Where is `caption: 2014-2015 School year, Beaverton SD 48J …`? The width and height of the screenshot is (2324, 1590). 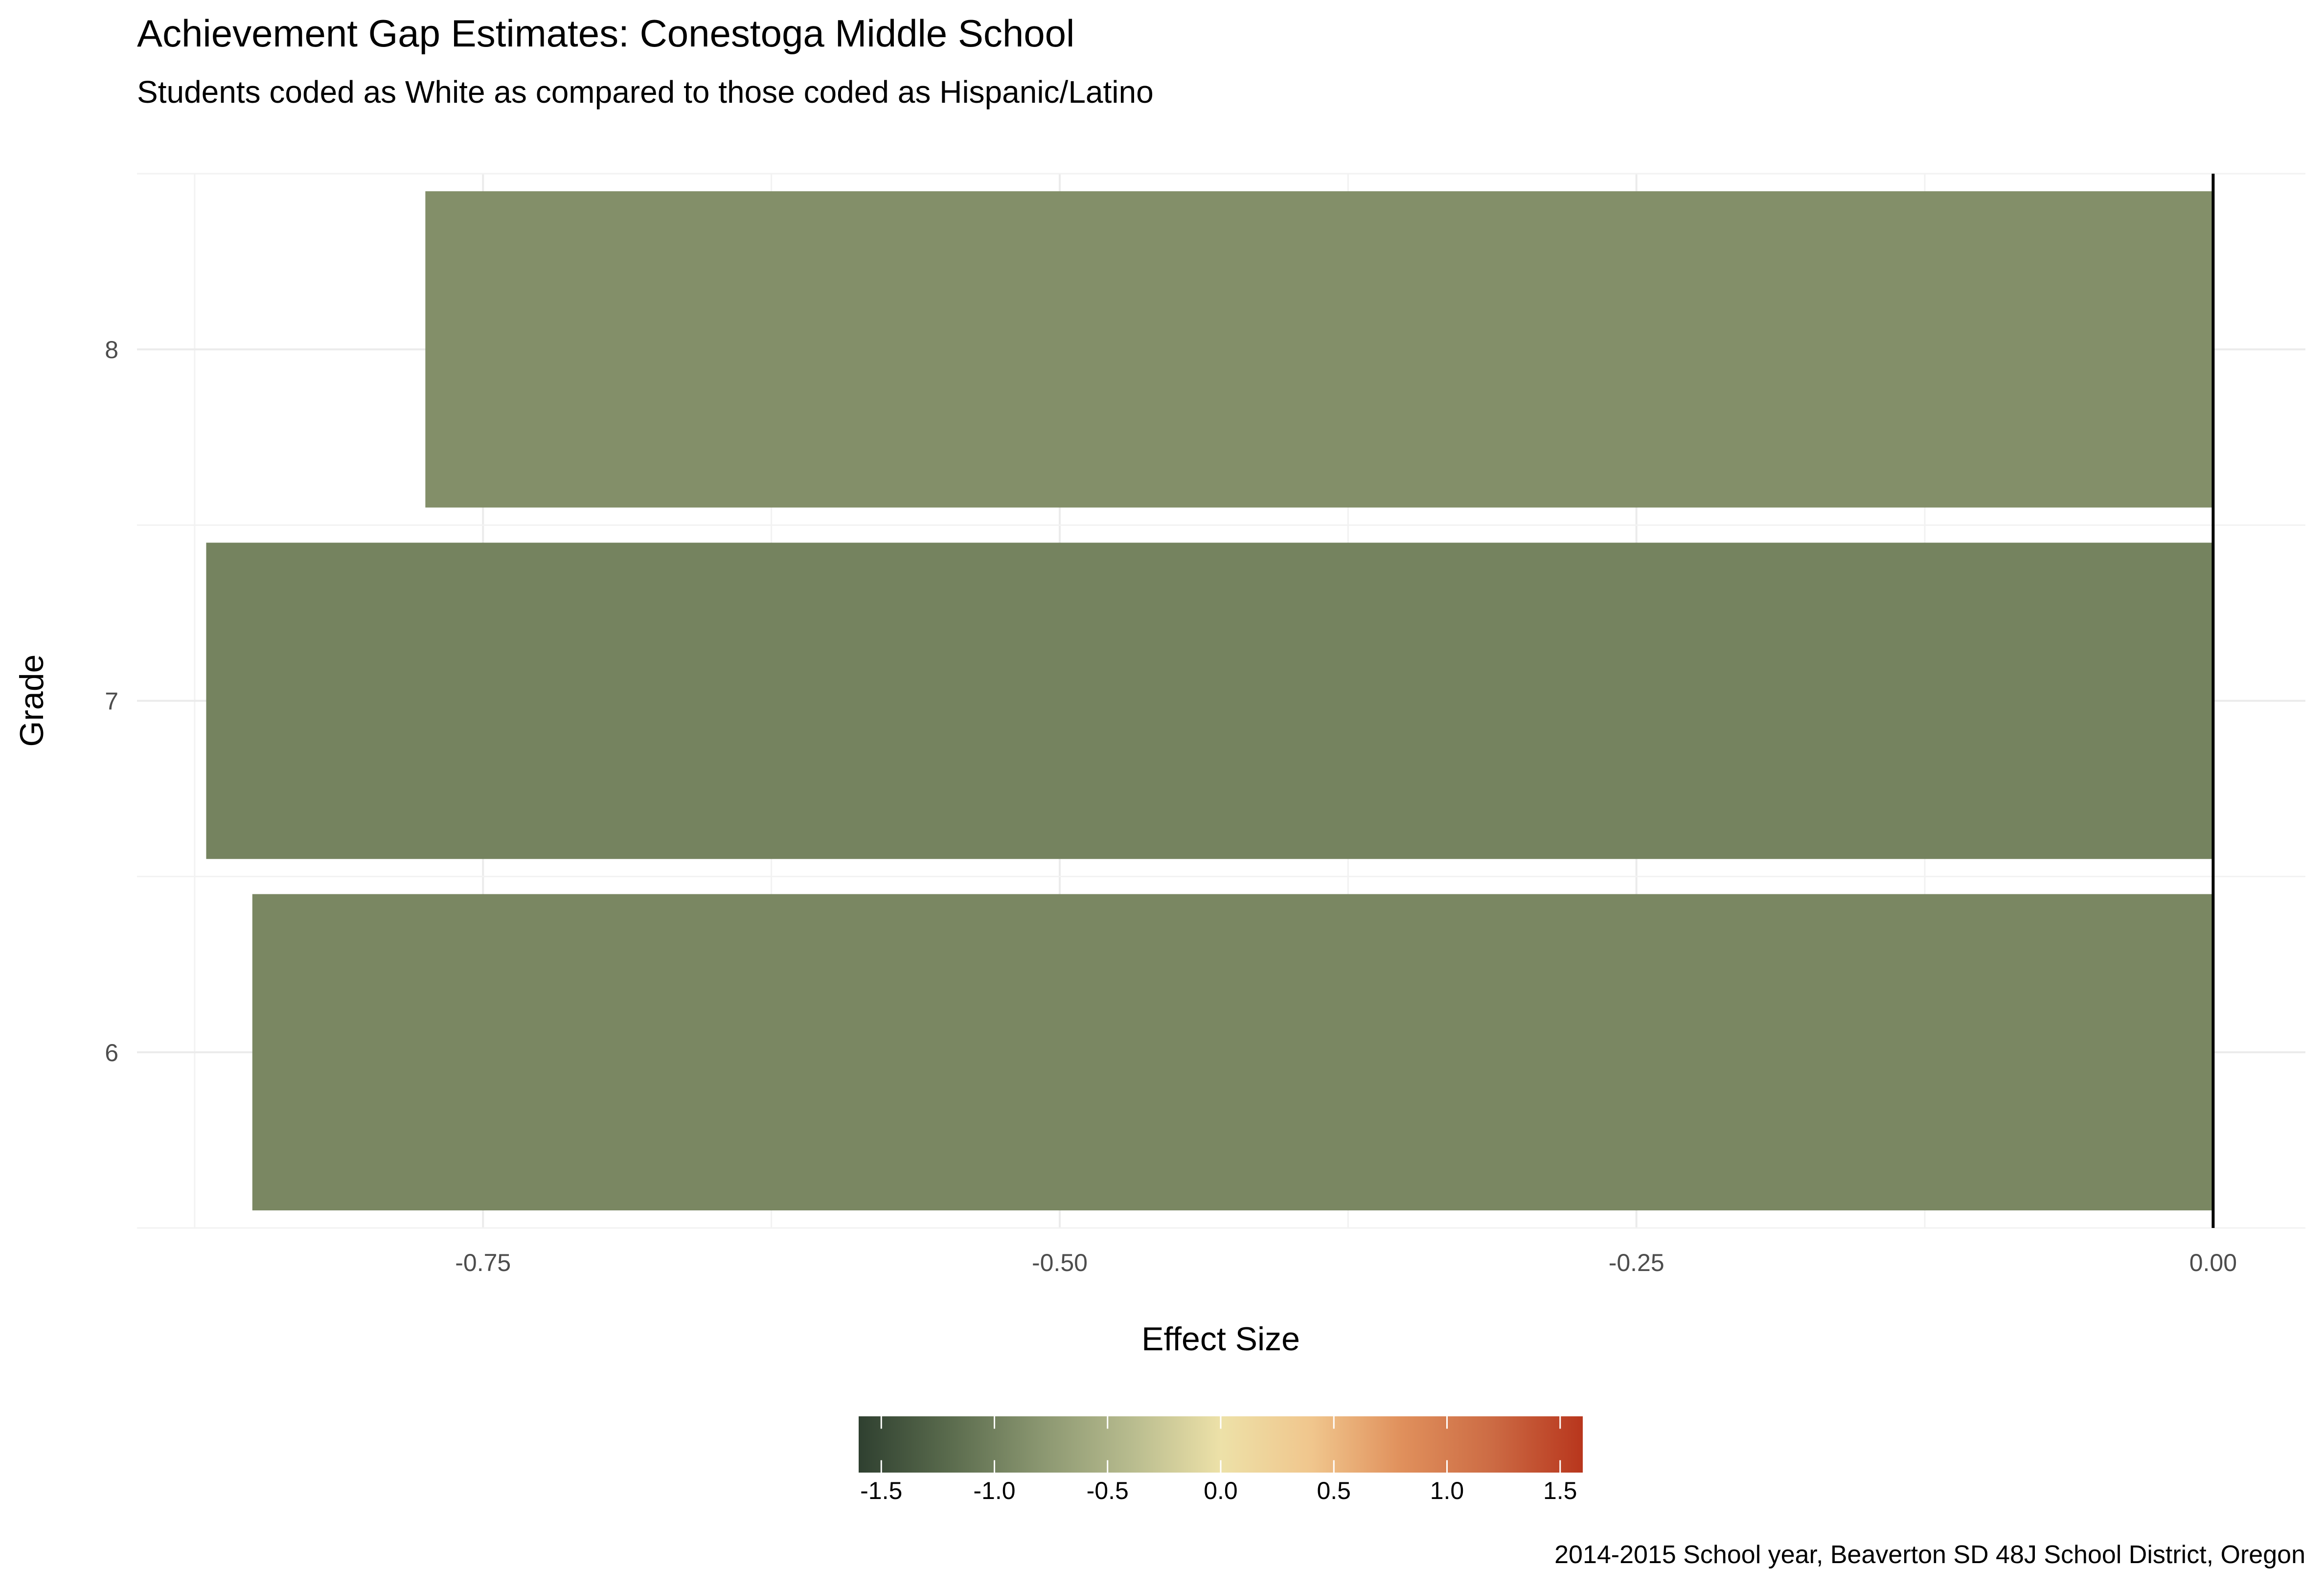 caption: 2014-2015 School year, Beaverton SD 48J … is located at coordinates (1930, 1555).